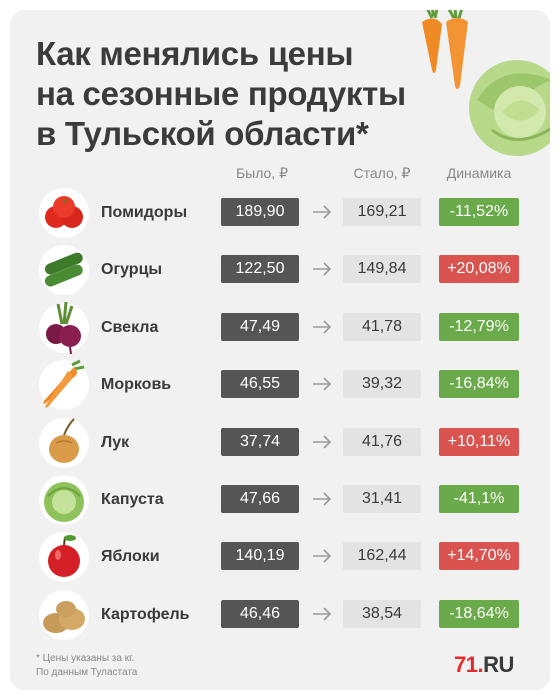 The image size is (560, 700). I want to click on cucumber-icon, so click(64, 270).